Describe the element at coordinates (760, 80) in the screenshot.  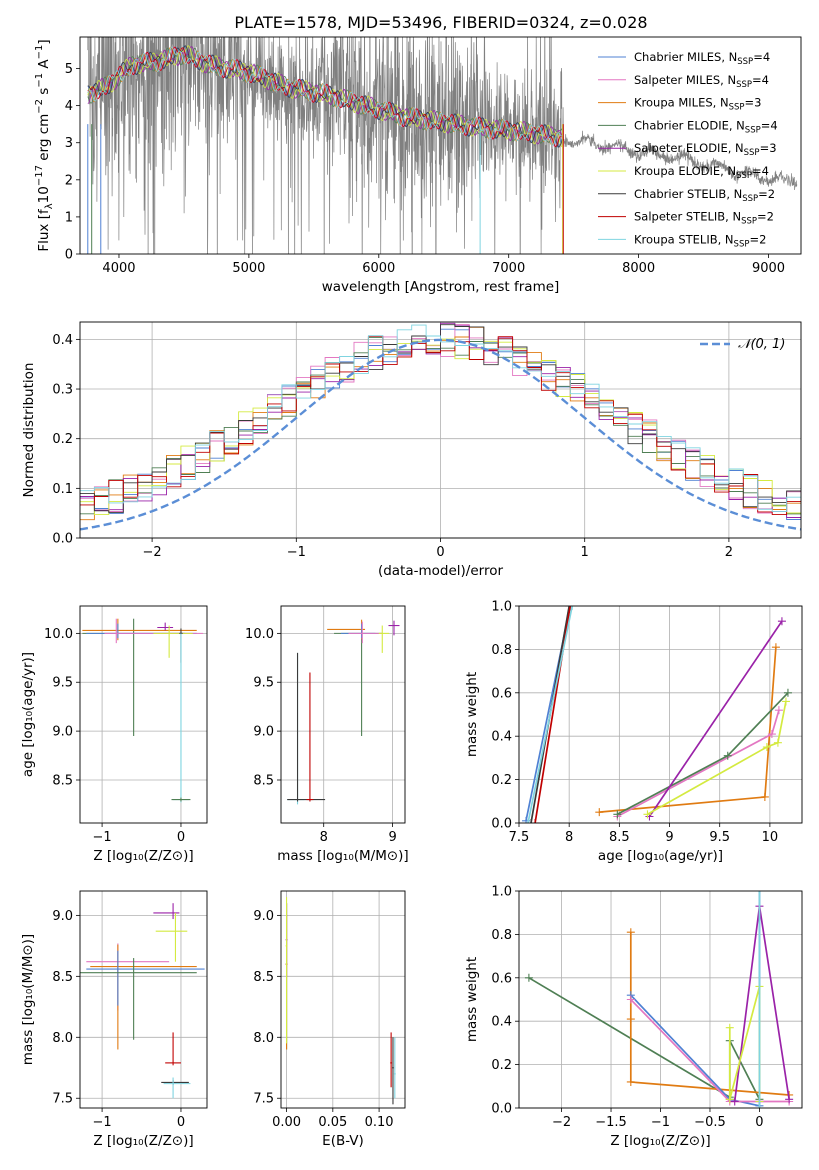
I see `legend-nssp-value: =4` at that location.